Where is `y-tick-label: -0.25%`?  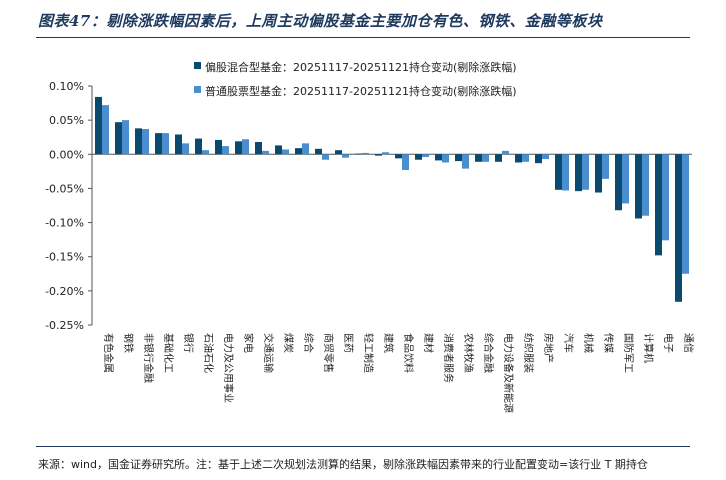
y-tick-label: -0.25% is located at coordinates (64, 325).